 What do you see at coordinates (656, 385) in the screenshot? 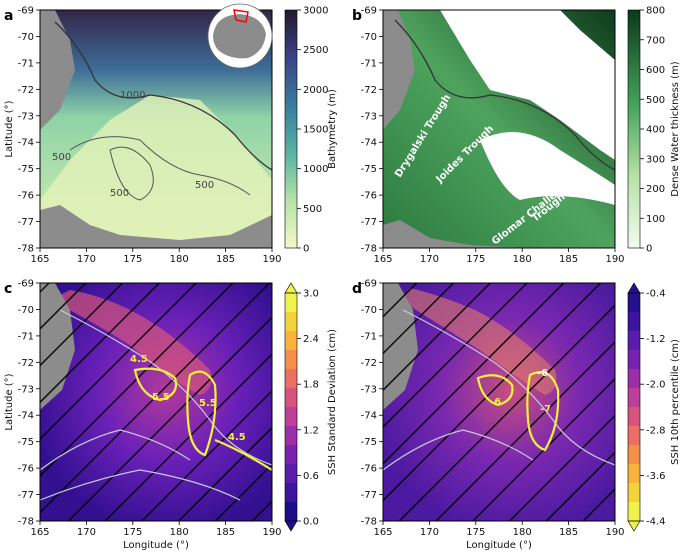
I see `colorbar-tick-label: -2.0` at bounding box center [656, 385].